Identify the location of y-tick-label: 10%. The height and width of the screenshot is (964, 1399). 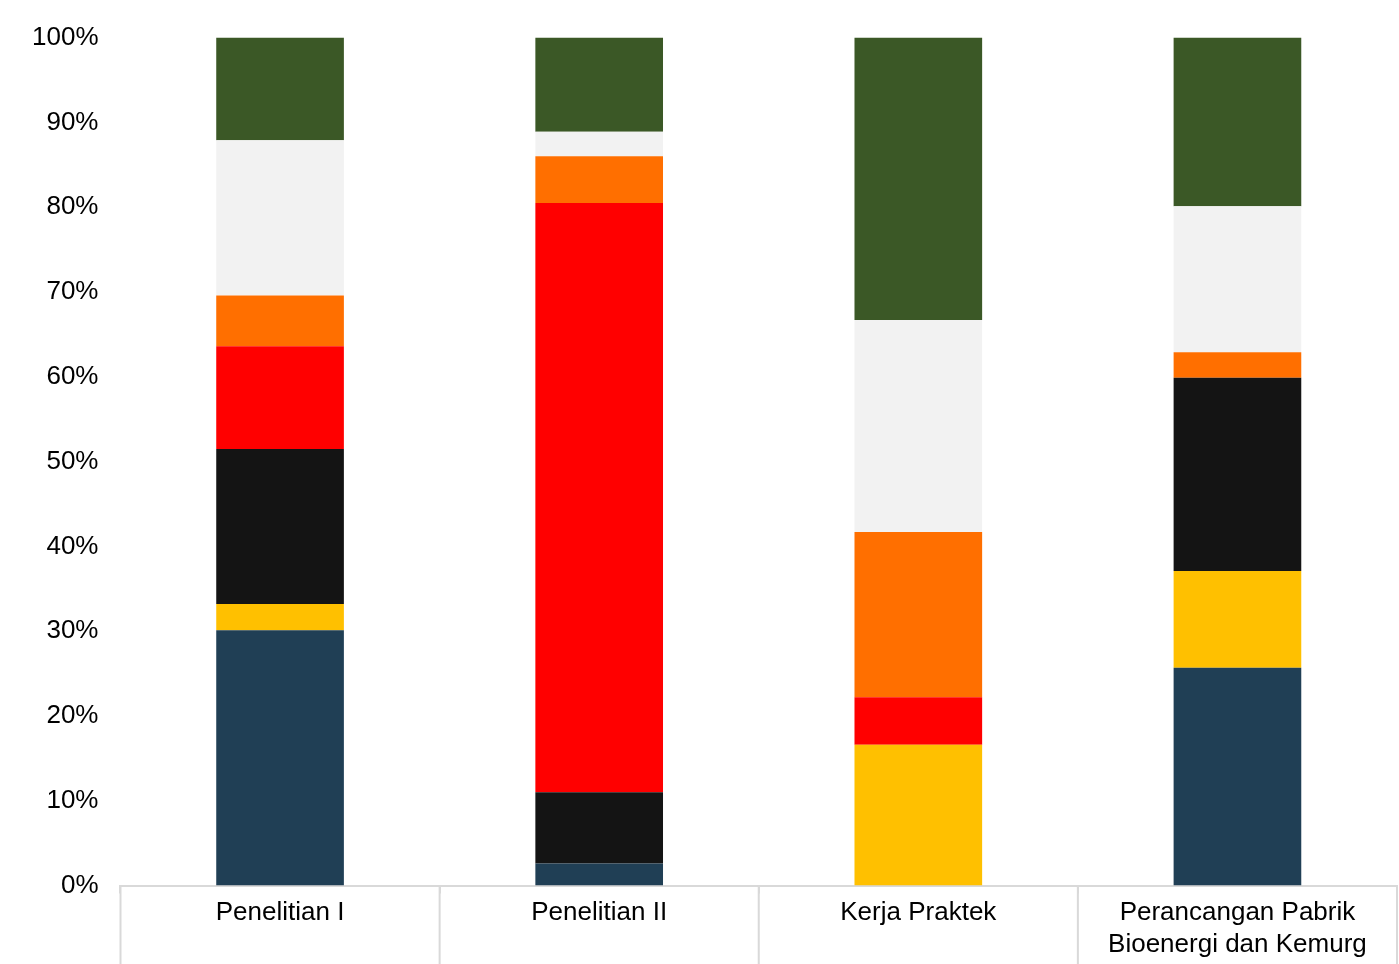
(72, 798).